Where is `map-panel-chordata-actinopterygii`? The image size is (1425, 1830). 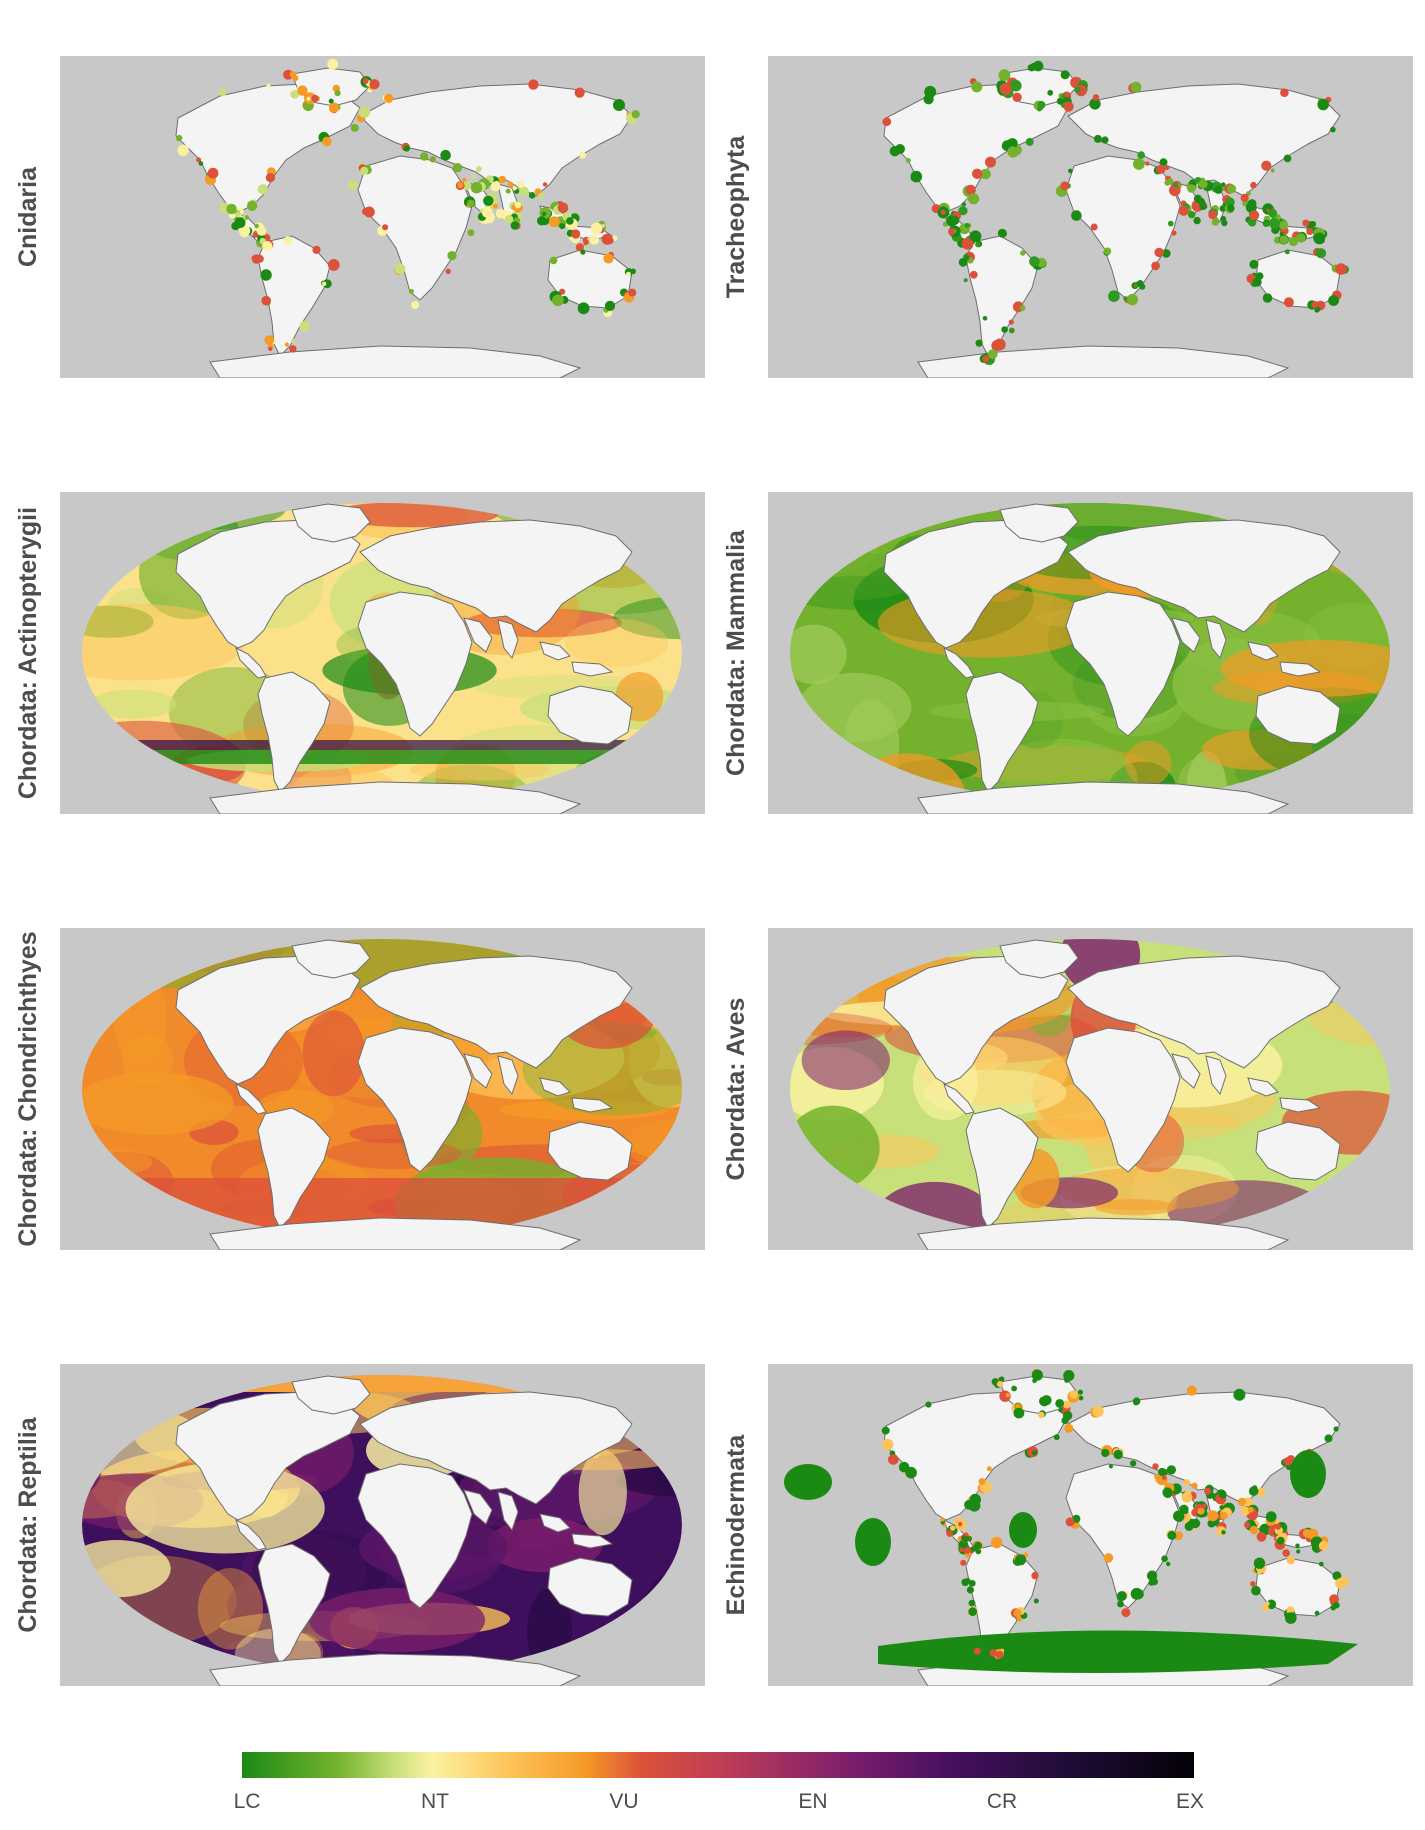 map-panel-chordata-actinopterygii is located at coordinates (382, 653).